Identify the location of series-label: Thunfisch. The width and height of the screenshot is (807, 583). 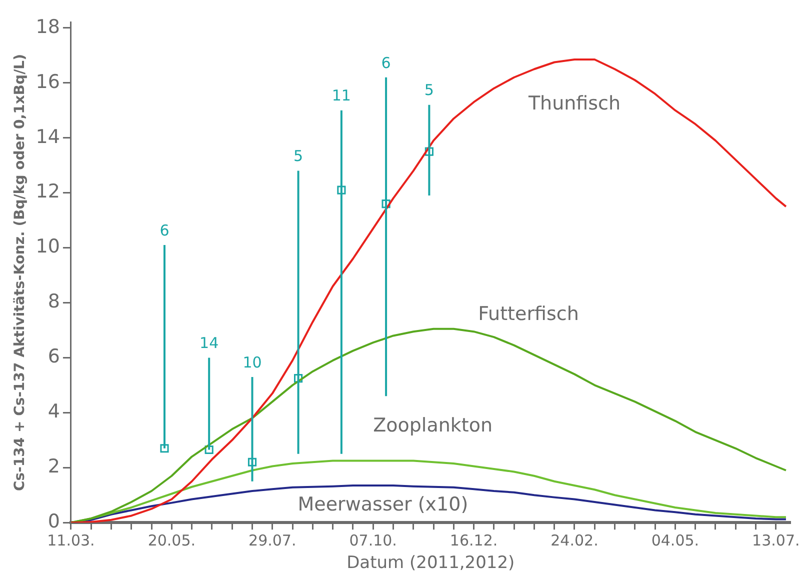
(574, 103).